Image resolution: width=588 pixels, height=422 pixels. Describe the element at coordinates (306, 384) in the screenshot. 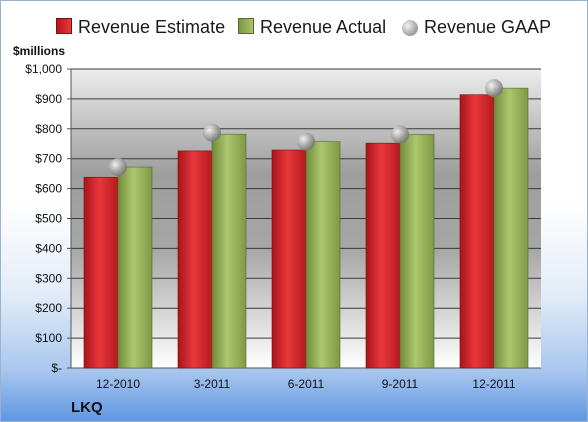

I see `x-tick-label: 6-2011` at that location.